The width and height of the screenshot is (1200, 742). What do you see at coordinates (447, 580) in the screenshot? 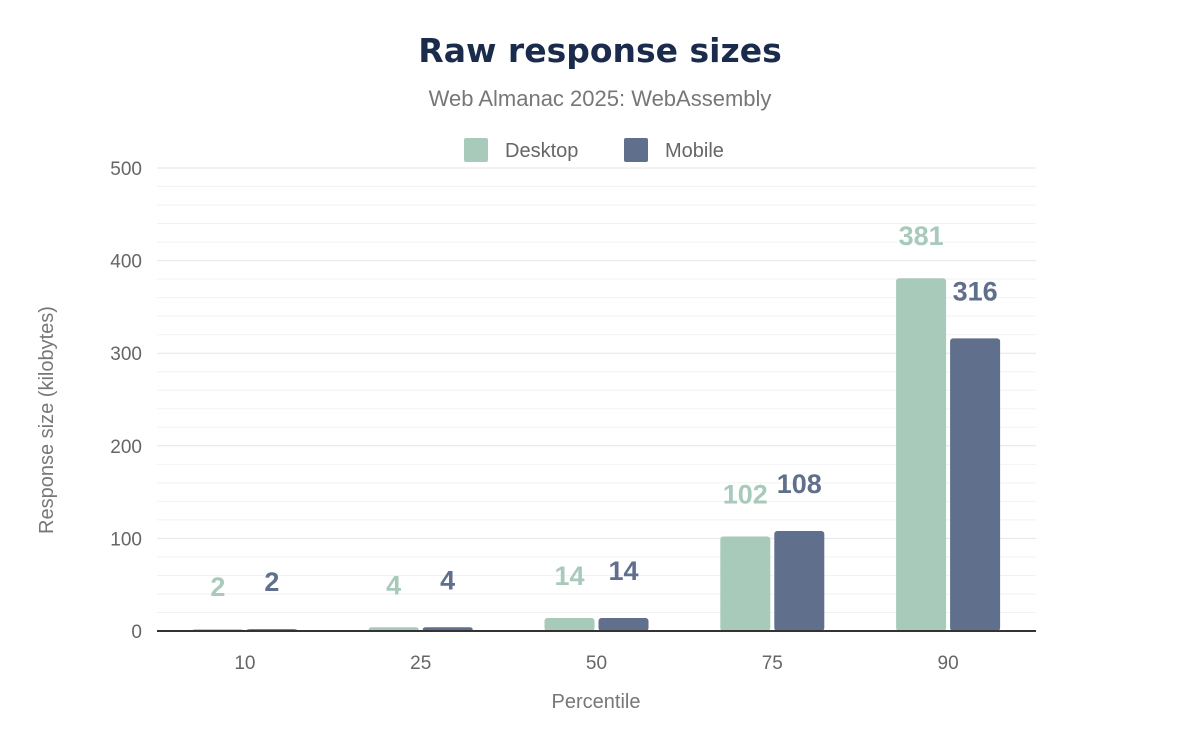
I see `data-label-mobile: 4` at bounding box center [447, 580].